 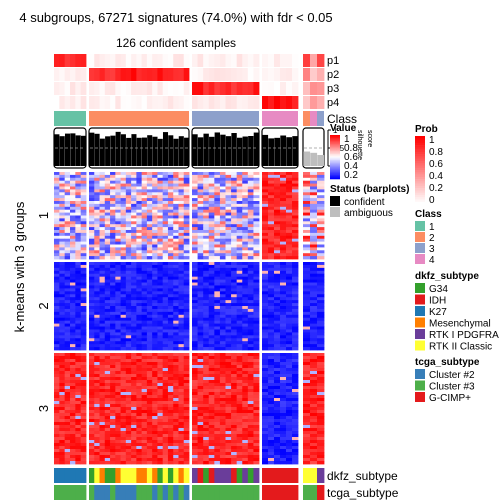 I want to click on tcga-row-label: tcga_subtype, so click(x=363, y=493).